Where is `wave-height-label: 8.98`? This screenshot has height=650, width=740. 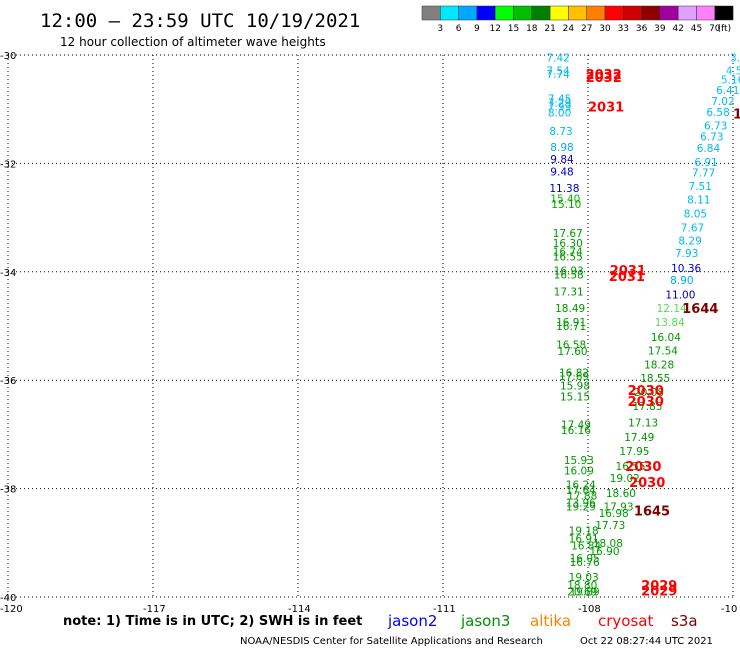
wave-height-label: 8.98 is located at coordinates (561, 148).